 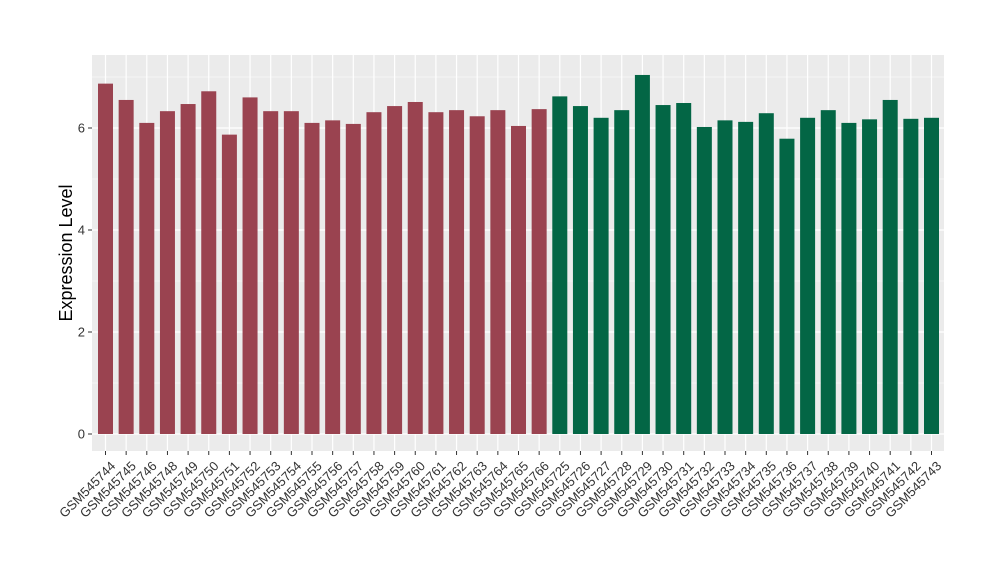 What do you see at coordinates (81, 332) in the screenshot?
I see `y-tick-label: 2` at bounding box center [81, 332].